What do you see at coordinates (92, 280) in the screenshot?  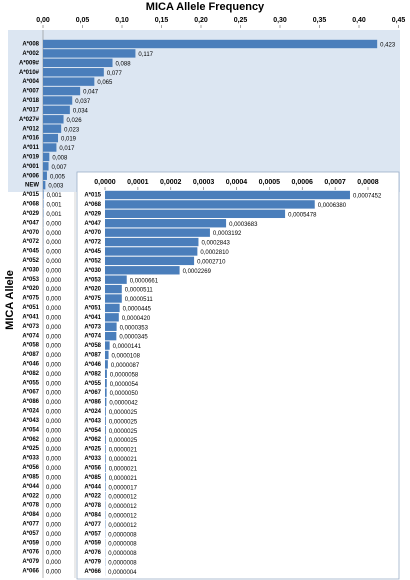 I see `category-label: A*053` at bounding box center [92, 280].